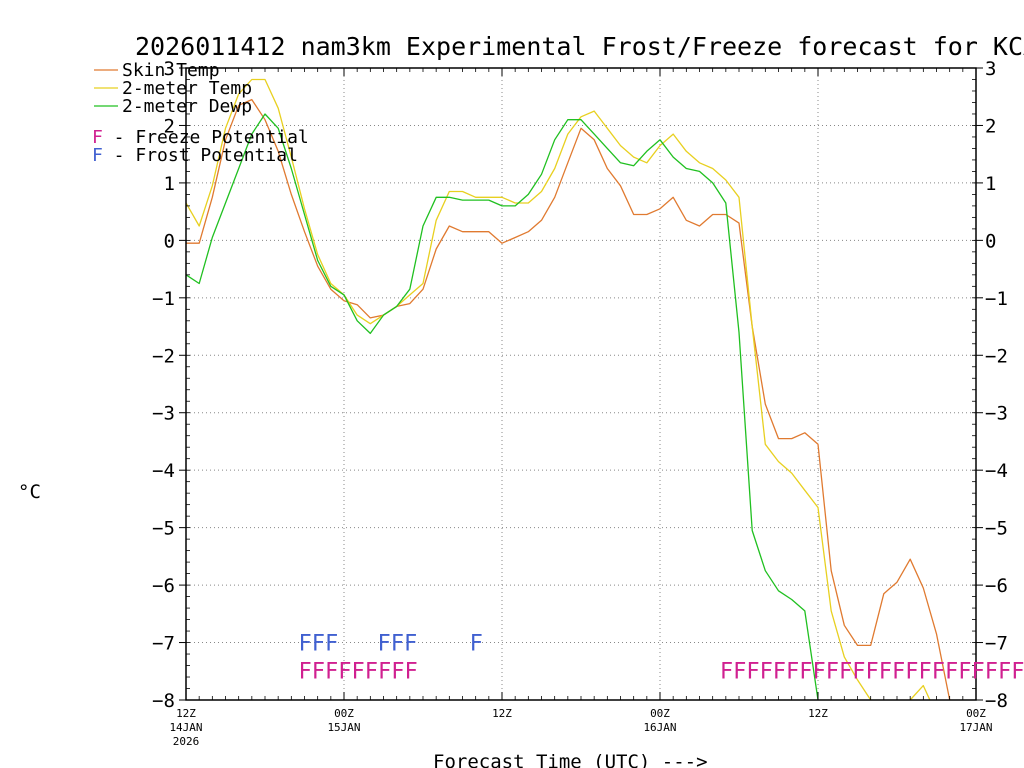  Describe the element at coordinates (358, 671) in the screenshot. I see `freeze-marker: FFFFFFFFF` at that location.